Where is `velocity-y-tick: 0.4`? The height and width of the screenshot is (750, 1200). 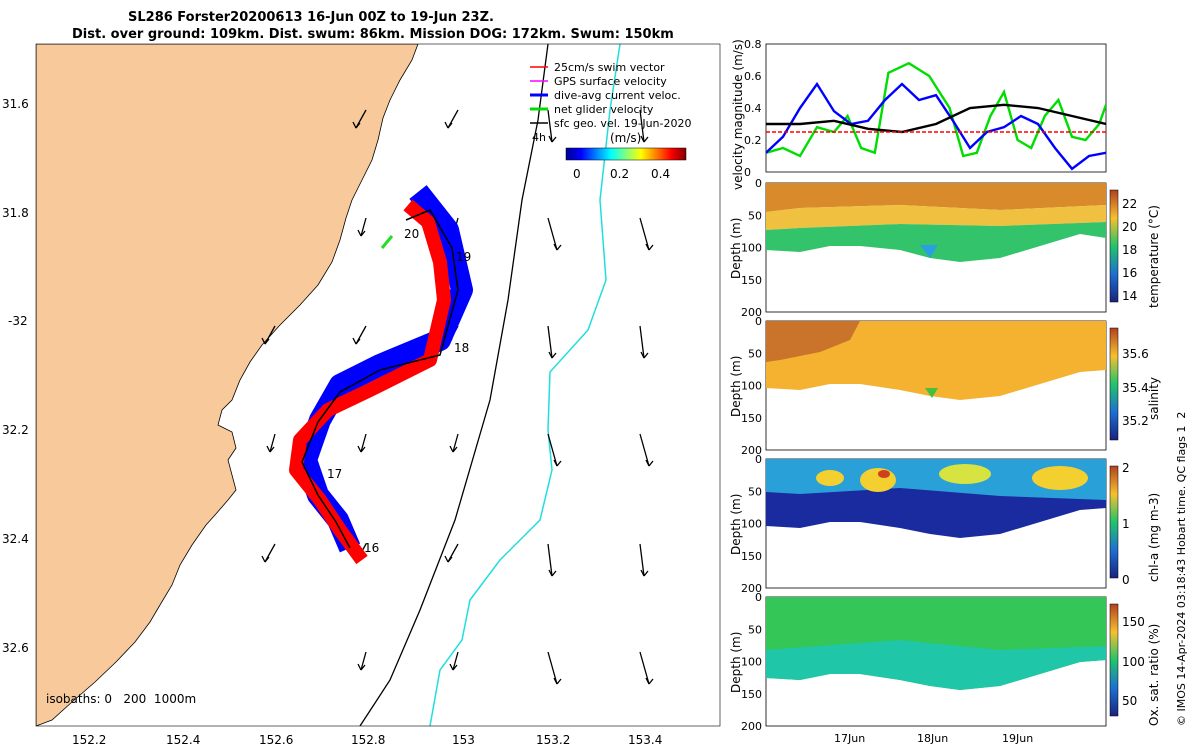
velocity-y-tick: 0.4 is located at coordinates (753, 108).